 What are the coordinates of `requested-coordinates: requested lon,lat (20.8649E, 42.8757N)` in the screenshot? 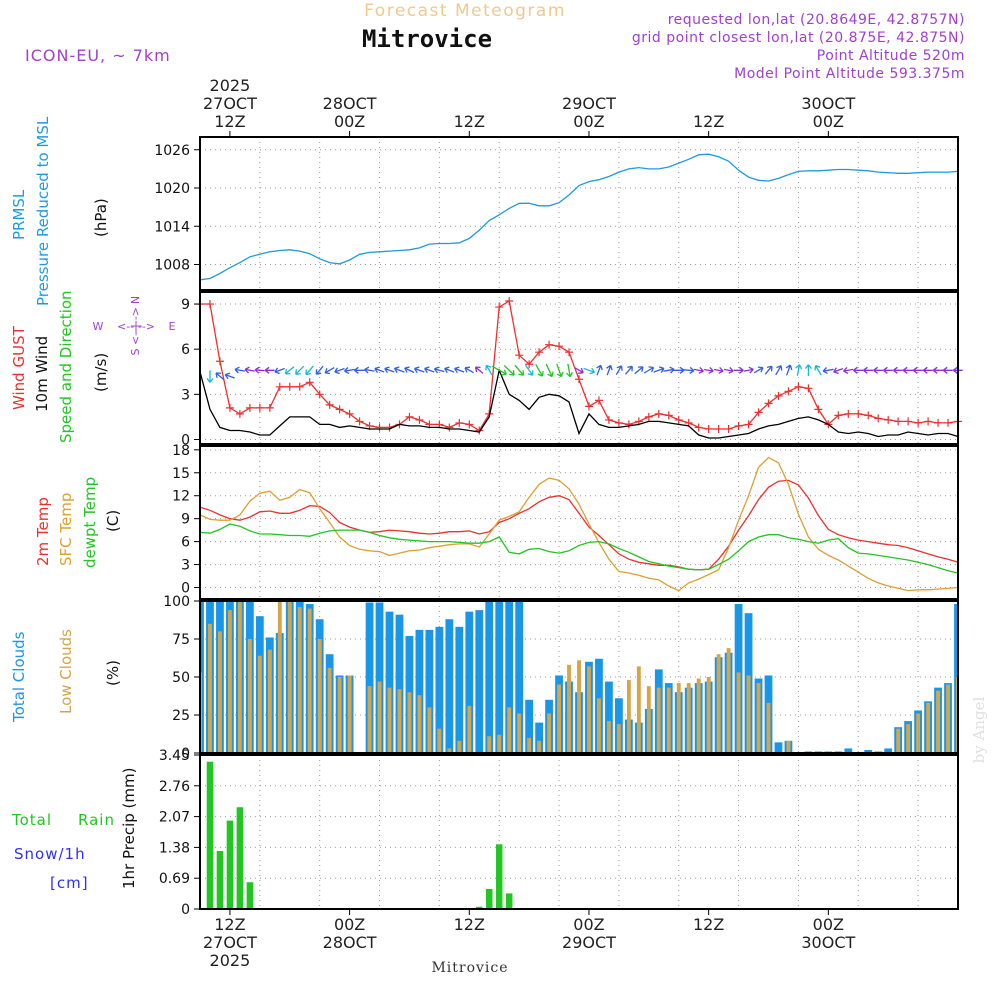 It's located at (816, 20).